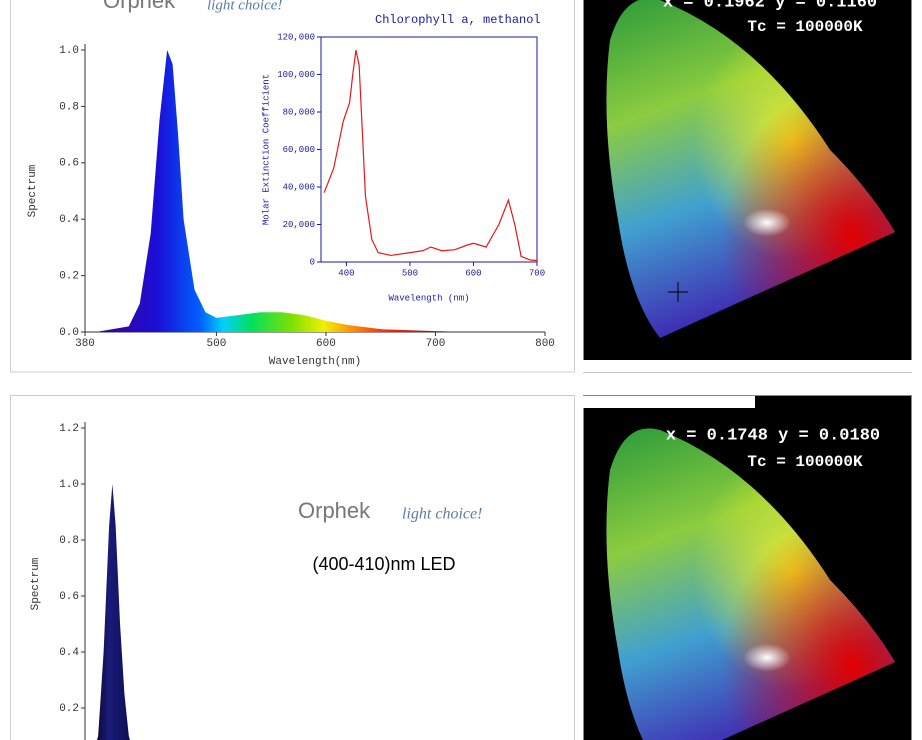 Image resolution: width=922 pixels, height=740 pixels. What do you see at coordinates (773, 435) in the screenshot?
I see `cie-coordinates: x = 0.1748 y = 0.0180` at bounding box center [773, 435].